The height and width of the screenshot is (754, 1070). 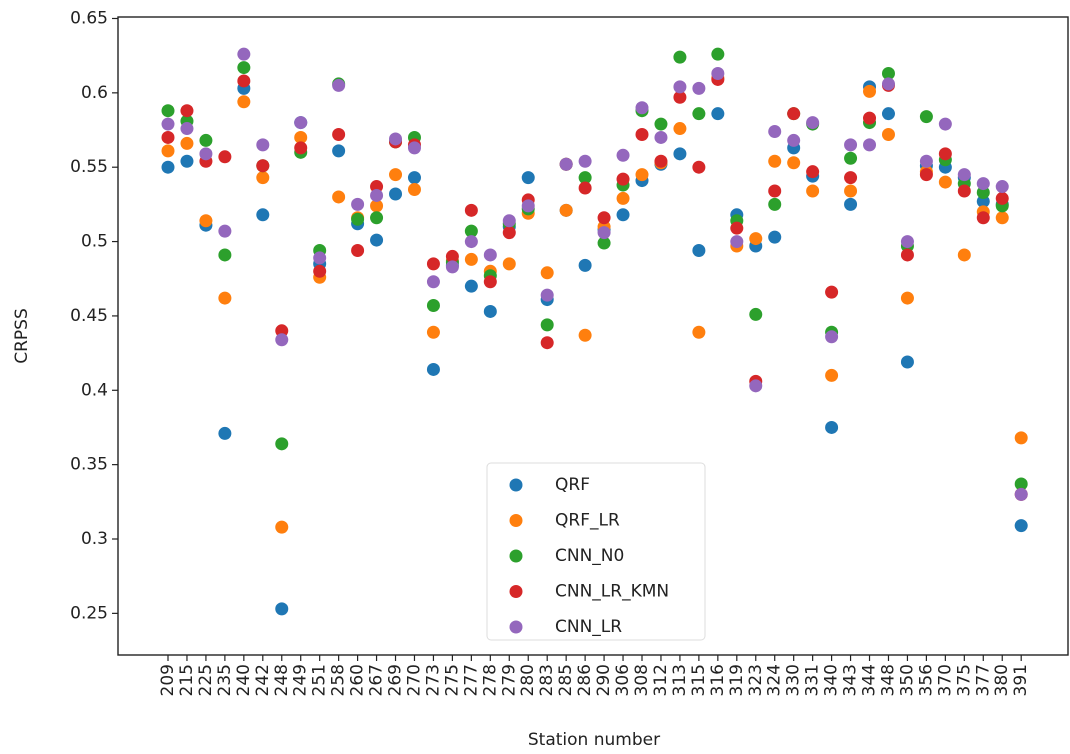 What do you see at coordinates (588, 627) in the screenshot?
I see `legend-label: CNN_LR` at bounding box center [588, 627].